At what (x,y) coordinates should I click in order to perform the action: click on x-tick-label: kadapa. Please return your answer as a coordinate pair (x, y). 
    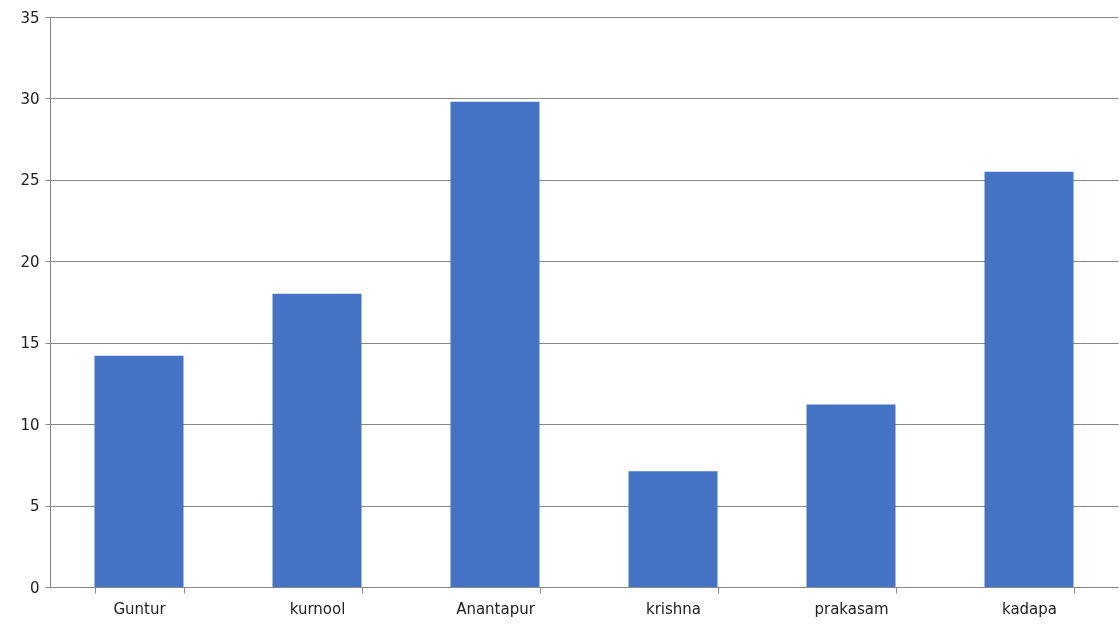
    Looking at the image, I should click on (1029, 608).